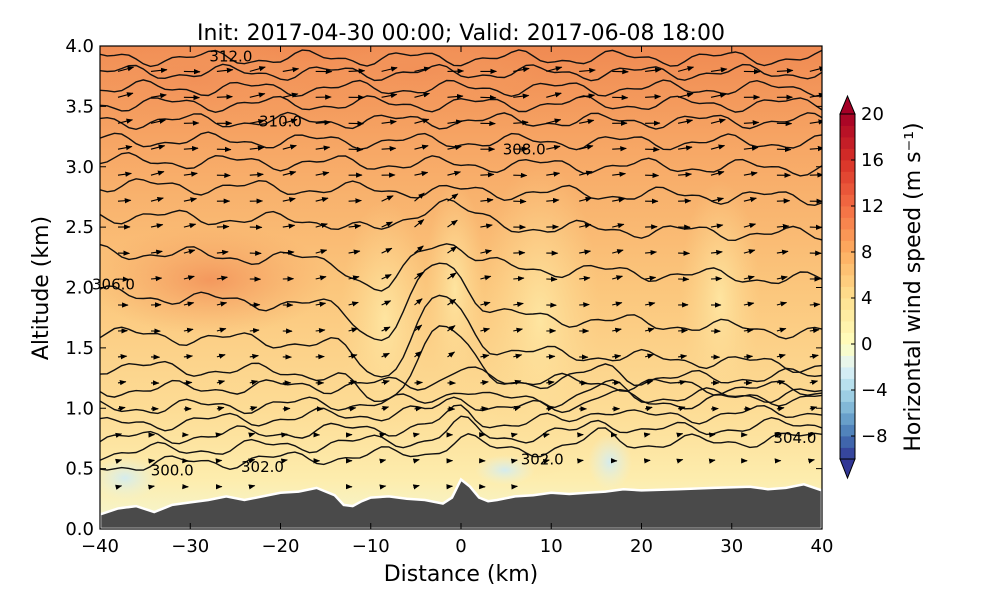  What do you see at coordinates (874, 436) in the screenshot?
I see `colorbar-tick-label: −8` at bounding box center [874, 436].